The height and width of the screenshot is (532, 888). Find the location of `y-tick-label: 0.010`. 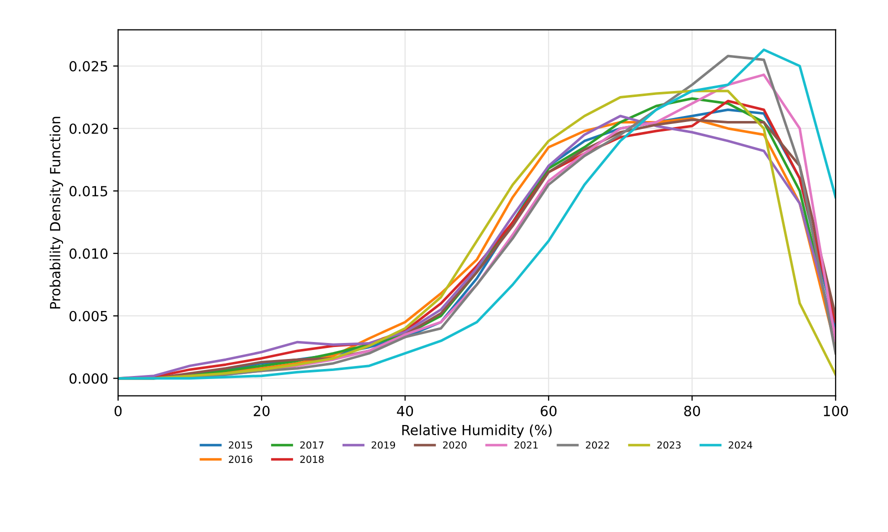

y-tick-label: 0.010 is located at coordinates (89, 253).